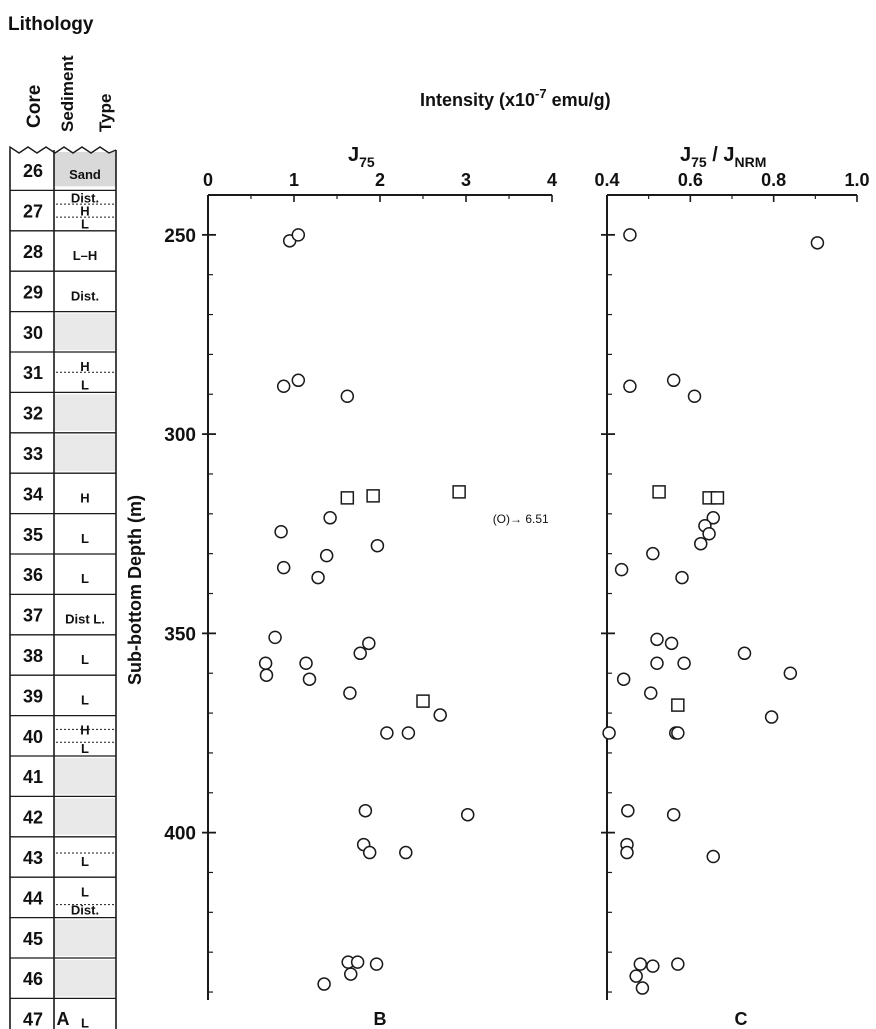  What do you see at coordinates (515, 98) in the screenshot?
I see `intensity-title: Intensity (x10-7 emu/g)` at bounding box center [515, 98].